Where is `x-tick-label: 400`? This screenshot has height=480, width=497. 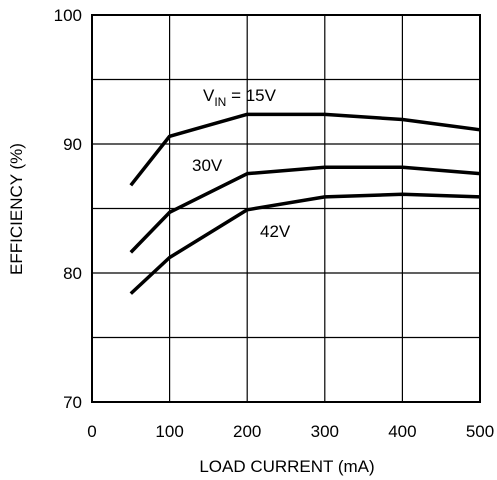 x-tick-label: 400 is located at coordinates (402, 431).